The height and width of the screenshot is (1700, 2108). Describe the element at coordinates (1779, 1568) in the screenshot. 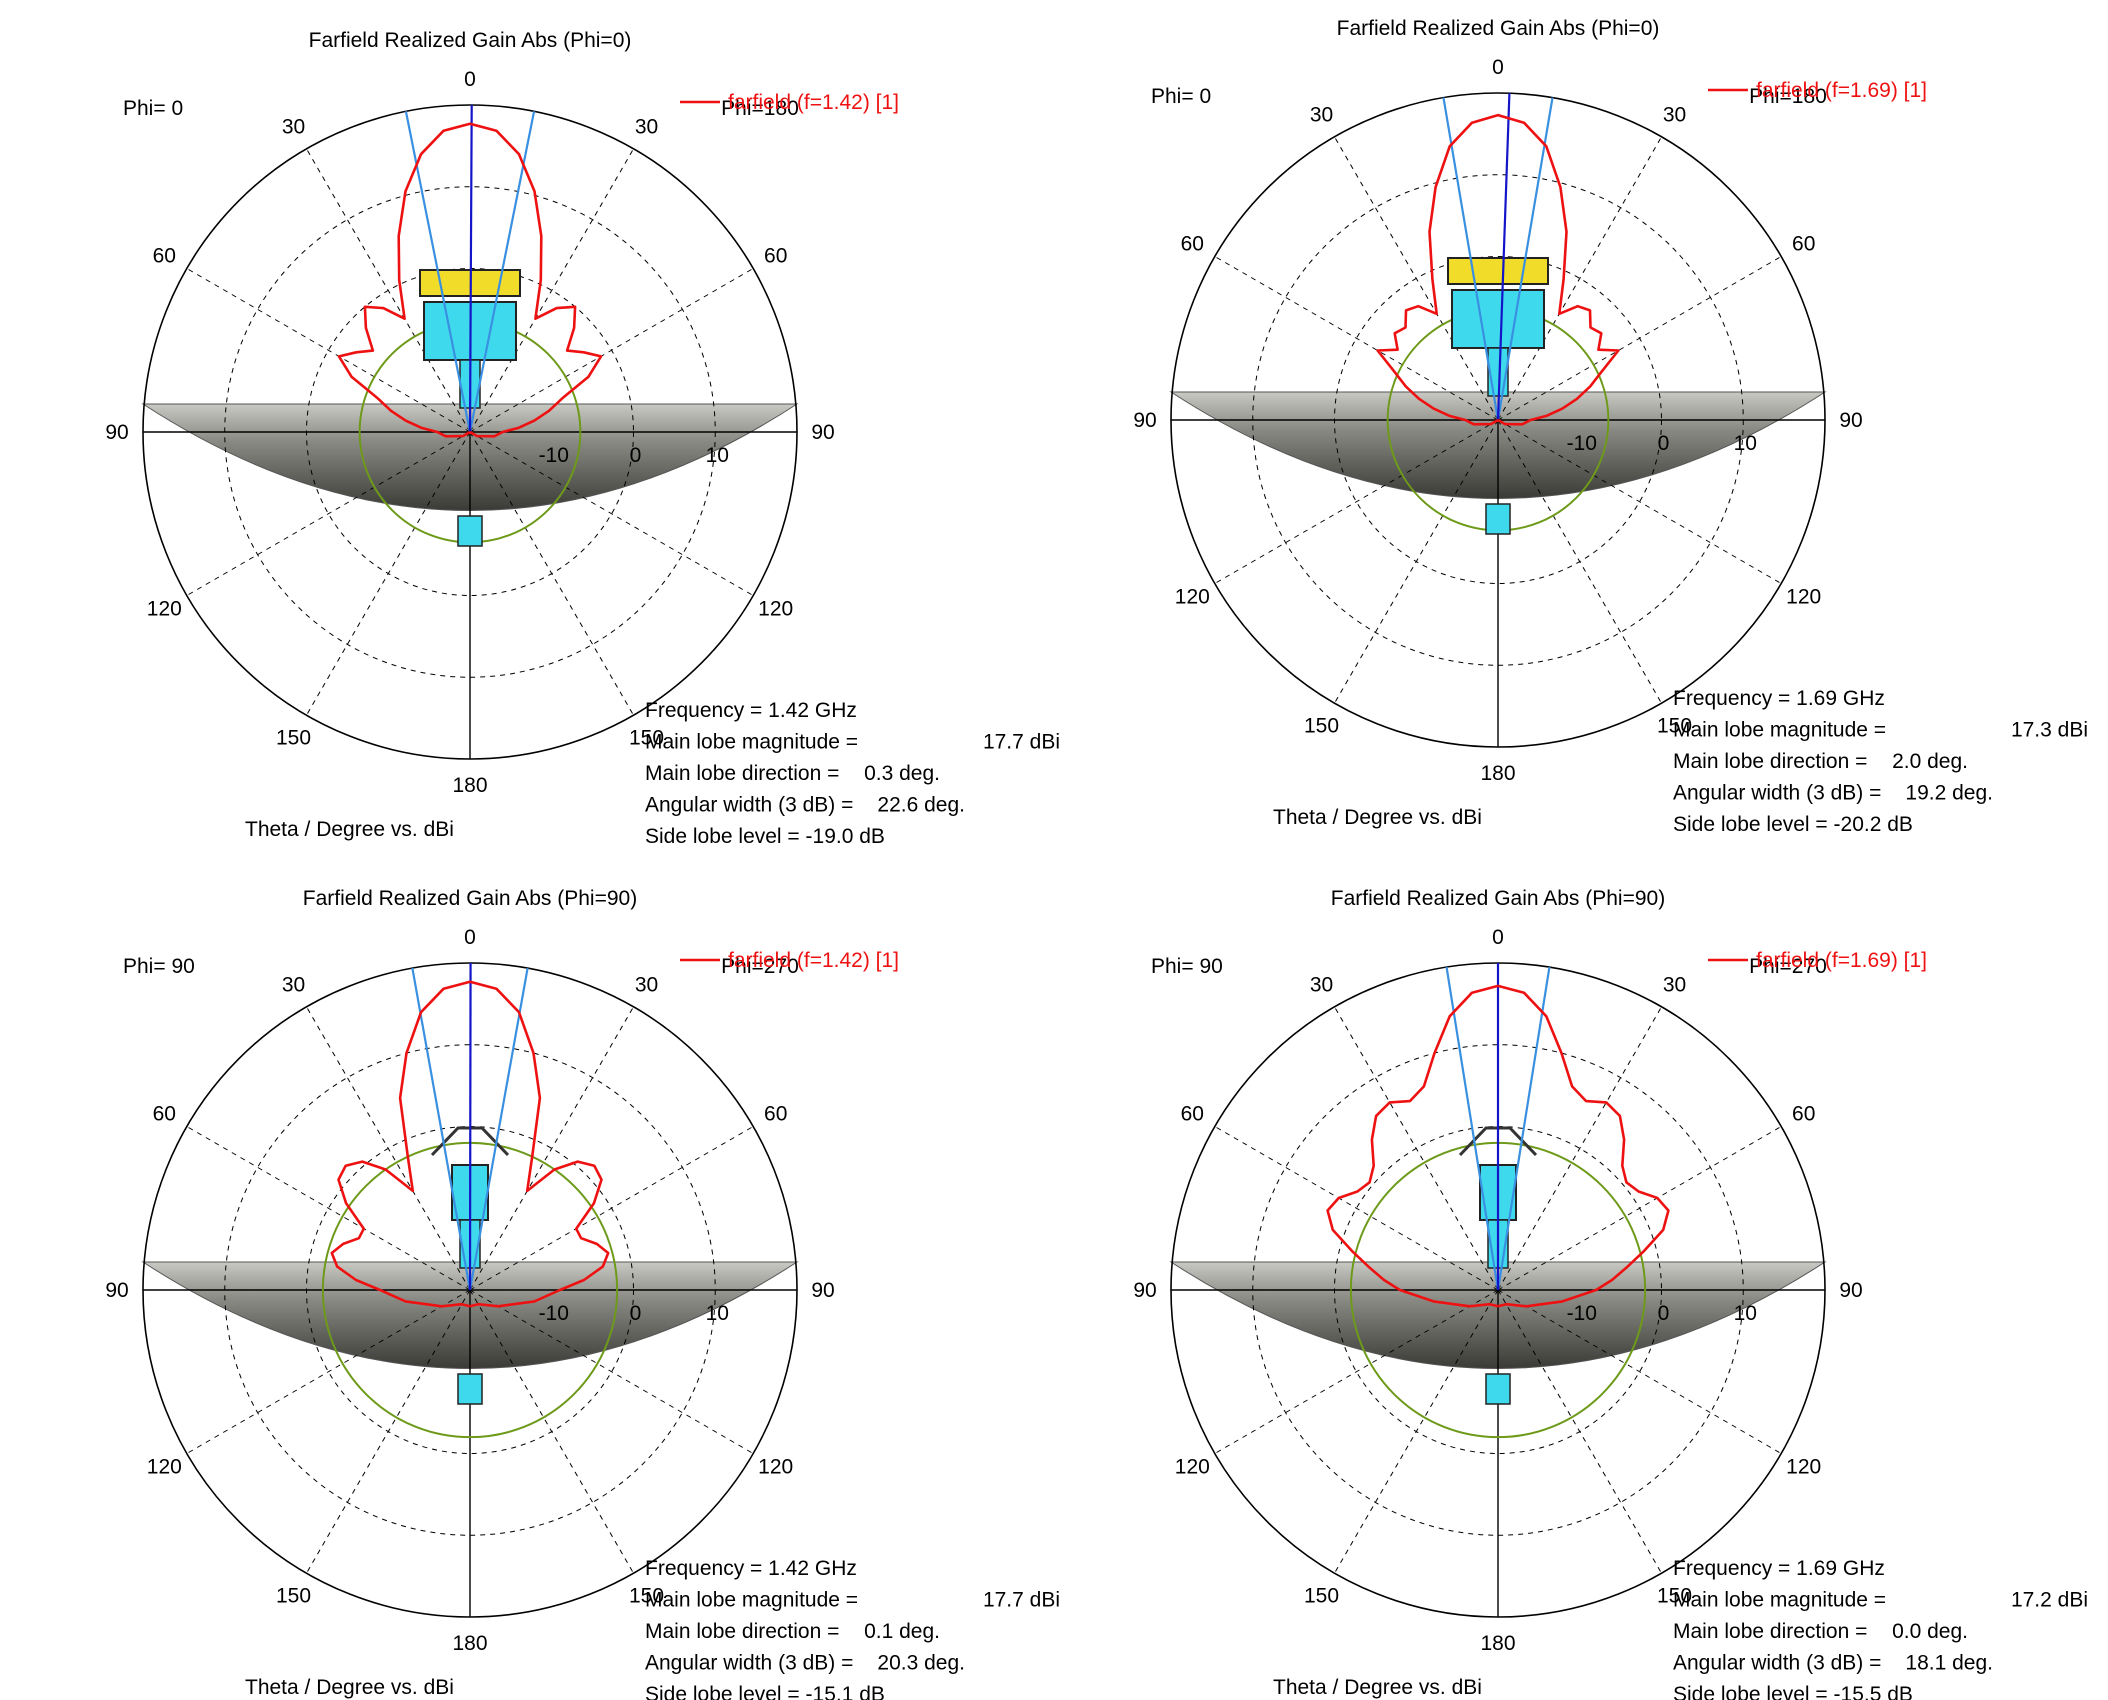

I see `info-frequency: Frequency = 1.69 GHz` at that location.